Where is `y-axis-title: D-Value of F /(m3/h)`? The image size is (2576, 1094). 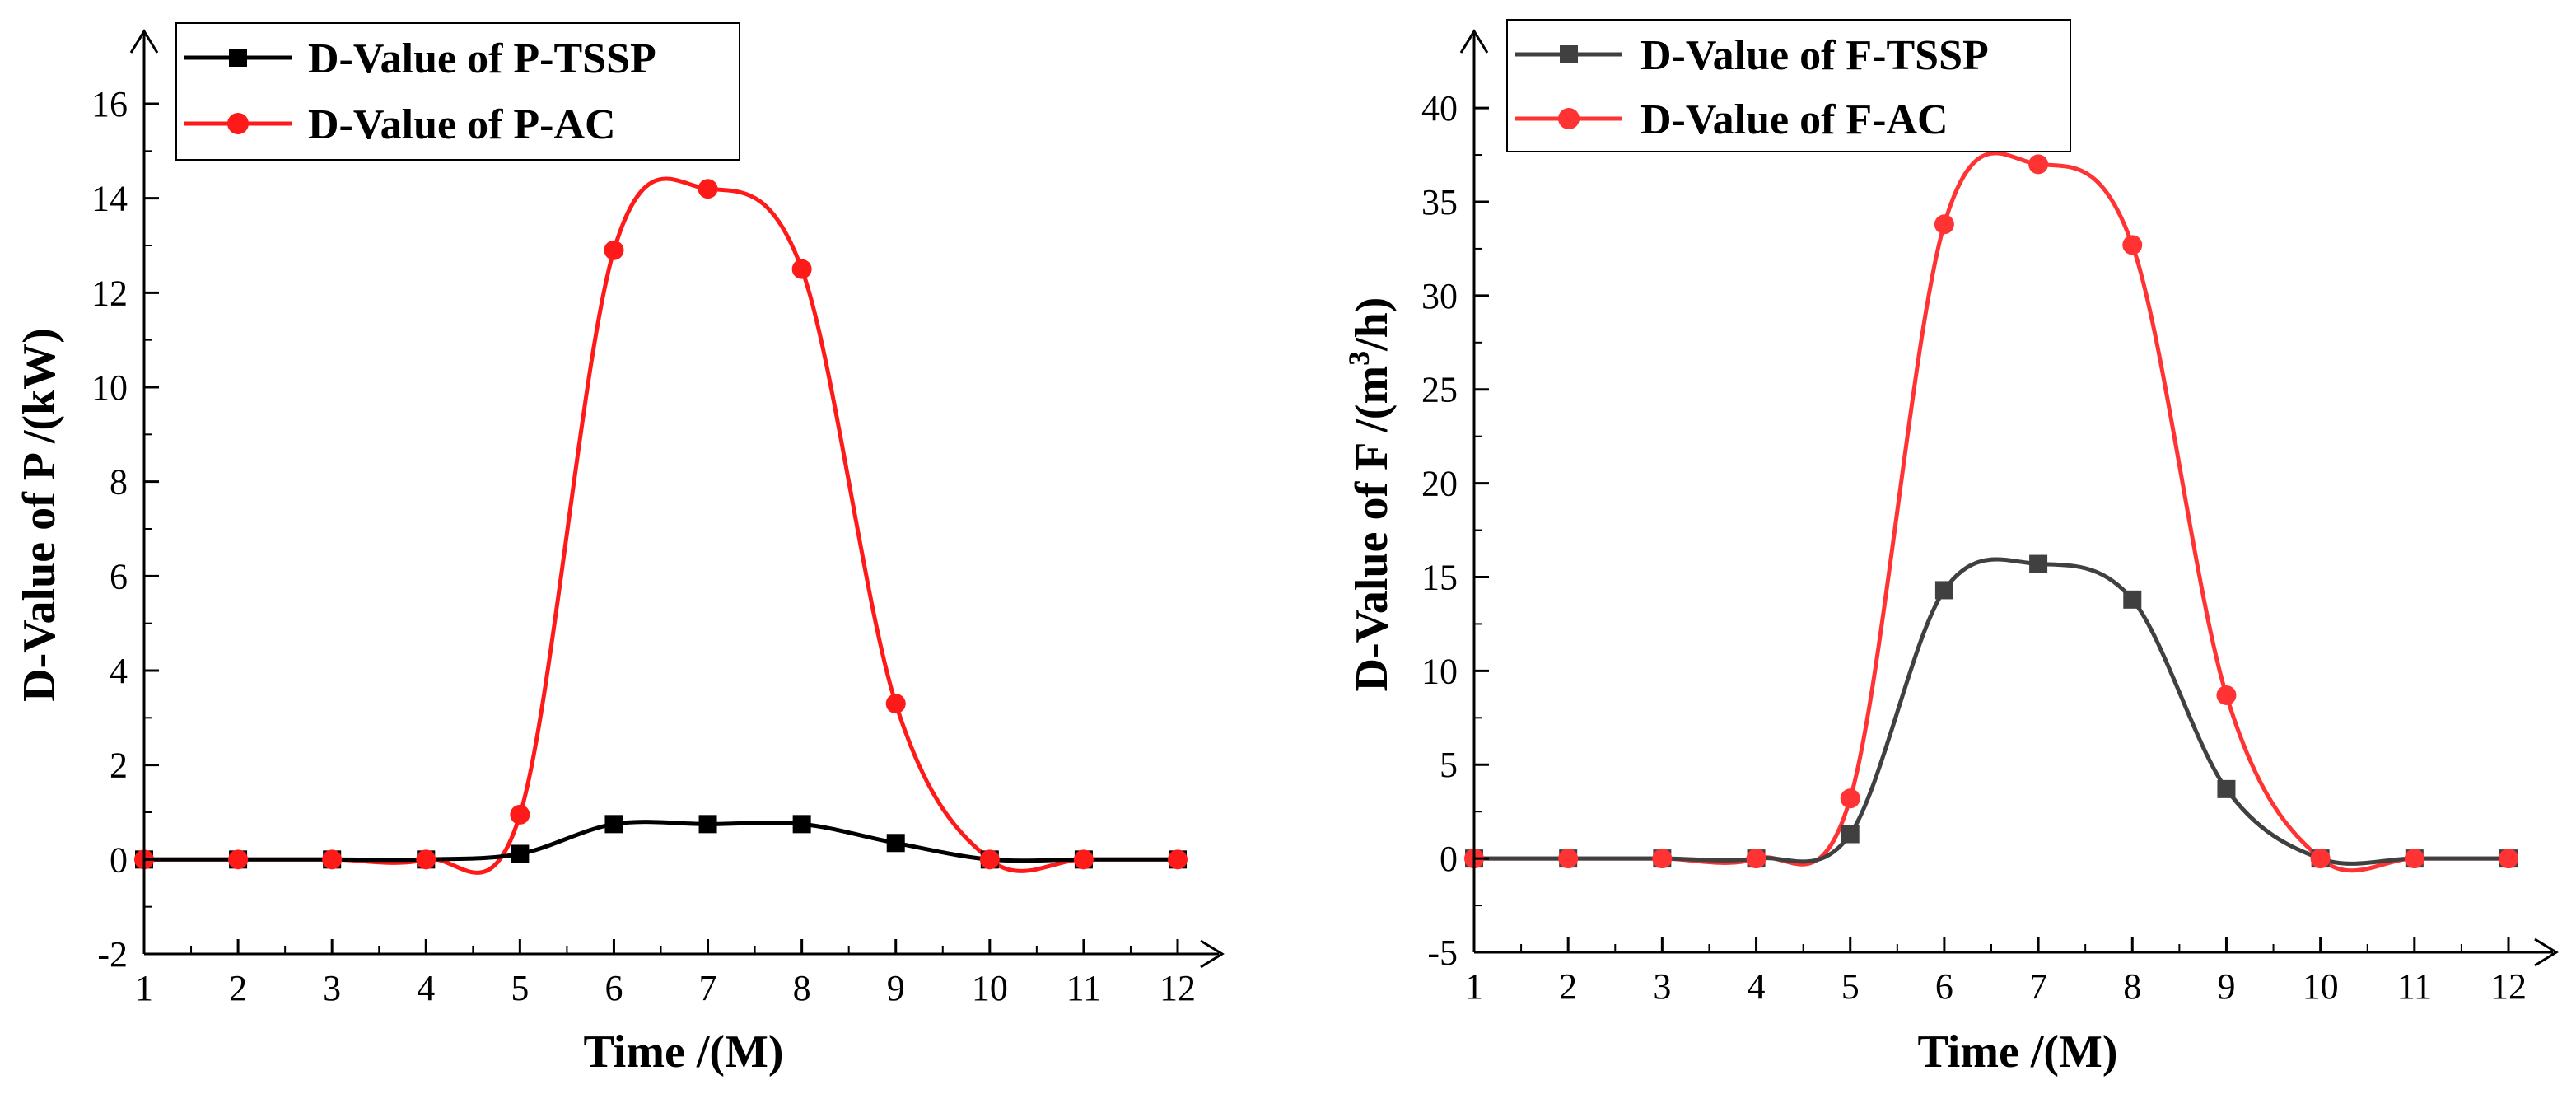 y-axis-title: D-Value of F /(m3/h) is located at coordinates (1370, 494).